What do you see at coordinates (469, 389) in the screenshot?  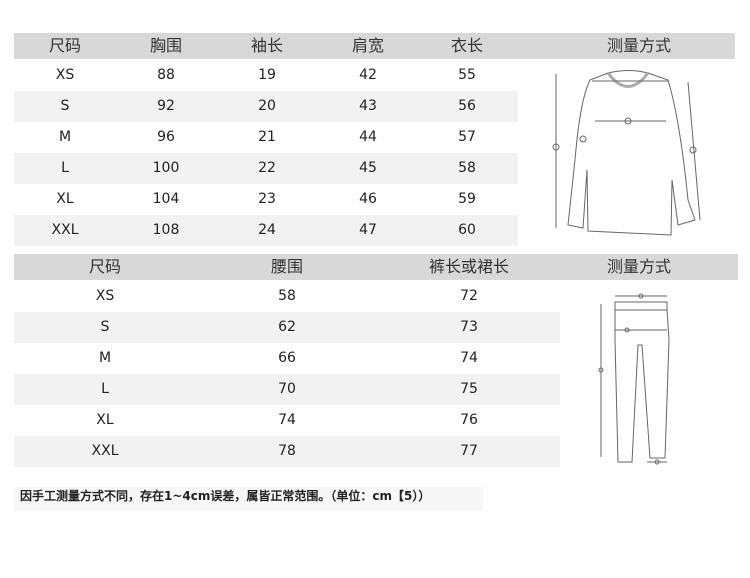 I see `table-cell: 75` at bounding box center [469, 389].